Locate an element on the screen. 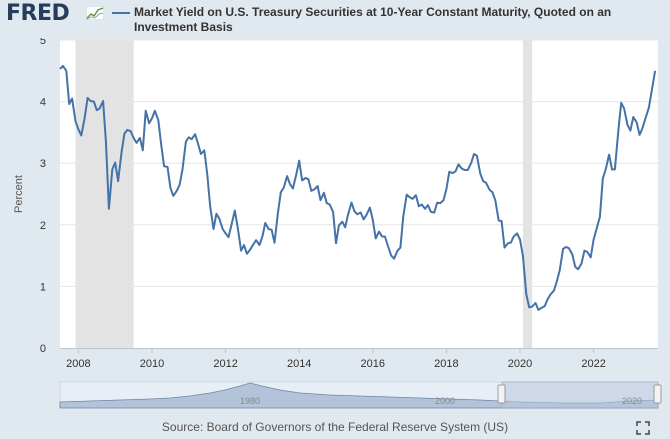 This screenshot has width=670, height=439. y-tick-label-3: 3 is located at coordinates (43, 164).